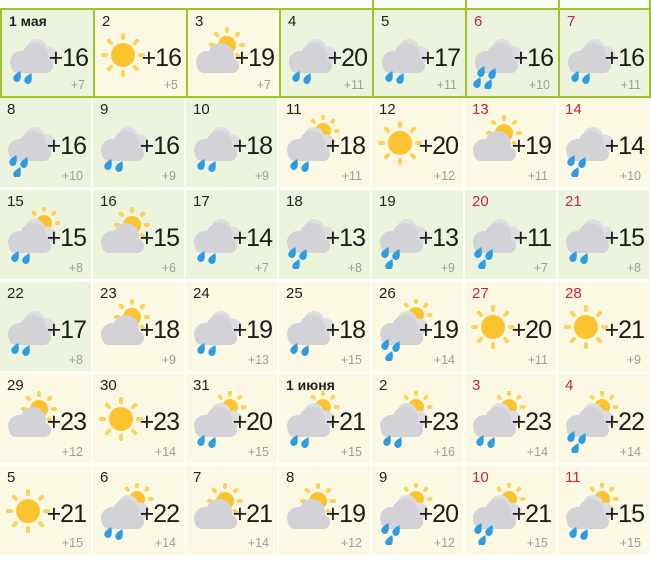 The image size is (651, 561). I want to click on calendar-day-cell: 21 +15 +8, so click(604, 236).